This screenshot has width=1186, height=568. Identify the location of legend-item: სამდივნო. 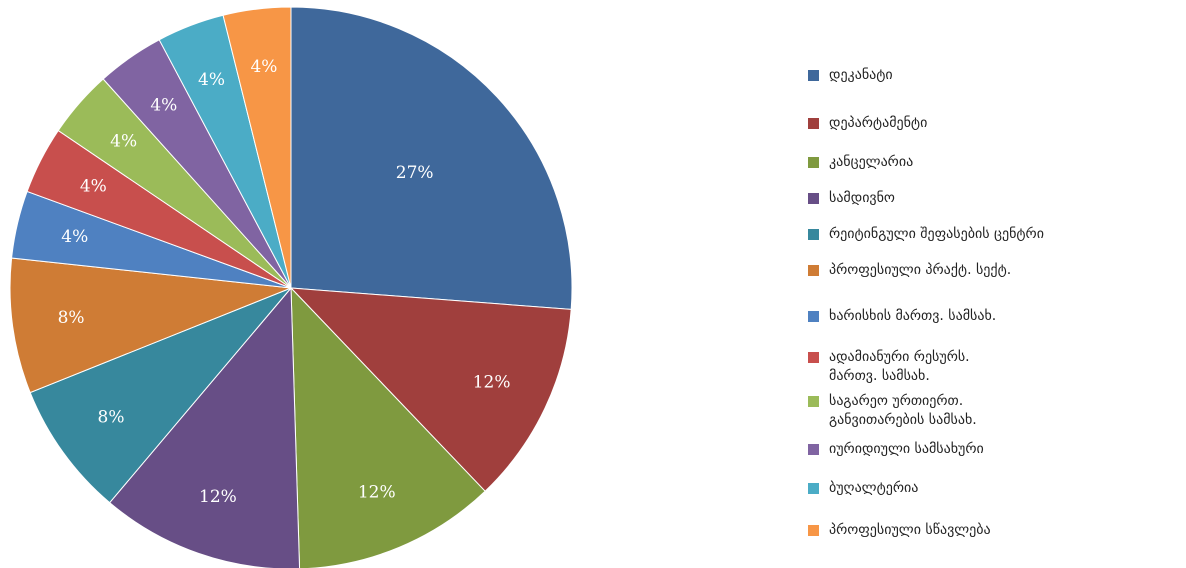
(851, 198).